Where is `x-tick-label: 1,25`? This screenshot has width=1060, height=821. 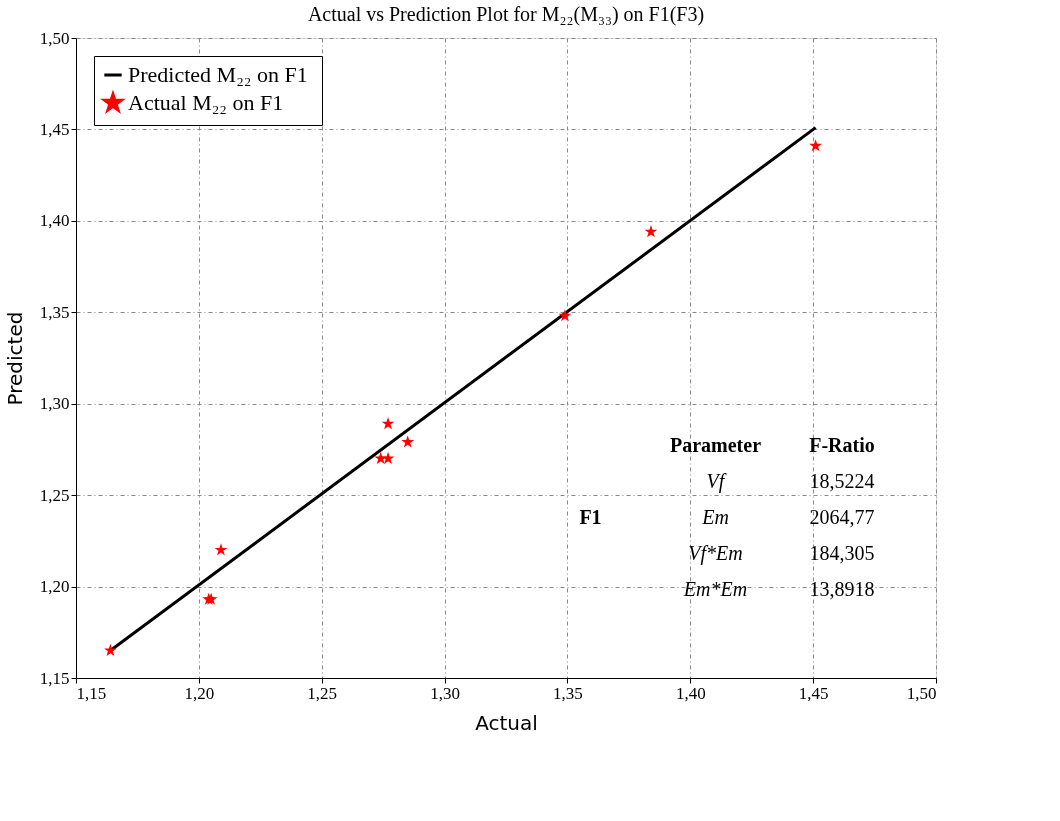 x-tick-label: 1,25 is located at coordinates (322, 693).